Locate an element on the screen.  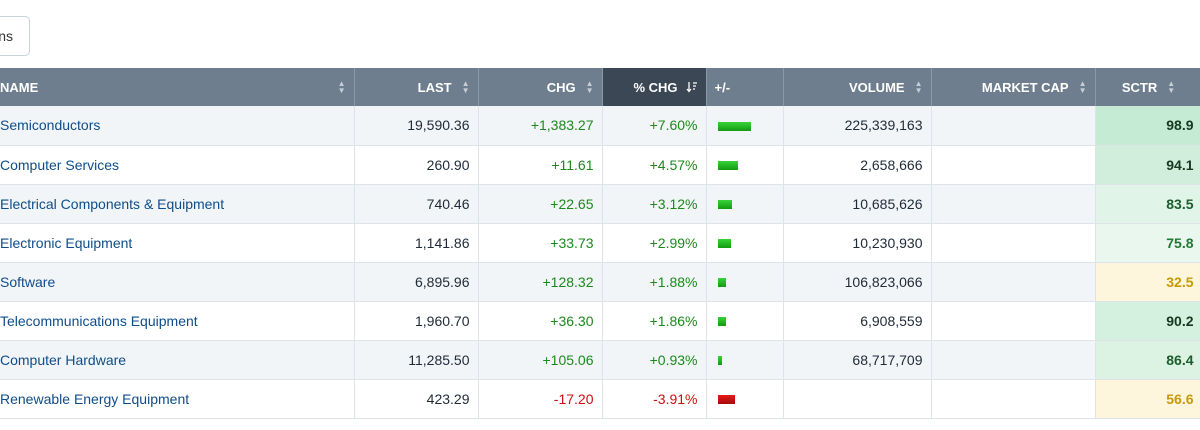
cell-last: 19,590.36 is located at coordinates (416, 126).